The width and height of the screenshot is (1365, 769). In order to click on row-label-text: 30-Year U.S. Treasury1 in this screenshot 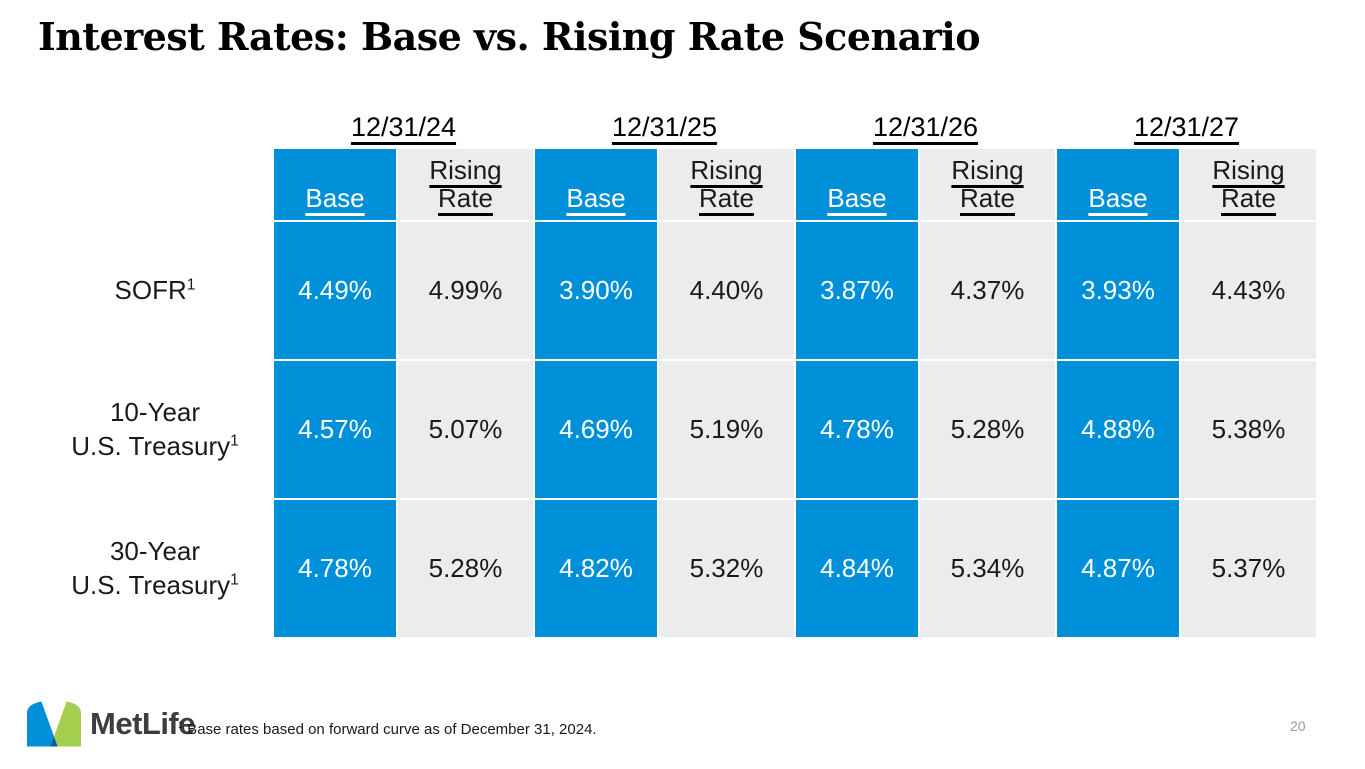, I will do `click(155, 567)`.